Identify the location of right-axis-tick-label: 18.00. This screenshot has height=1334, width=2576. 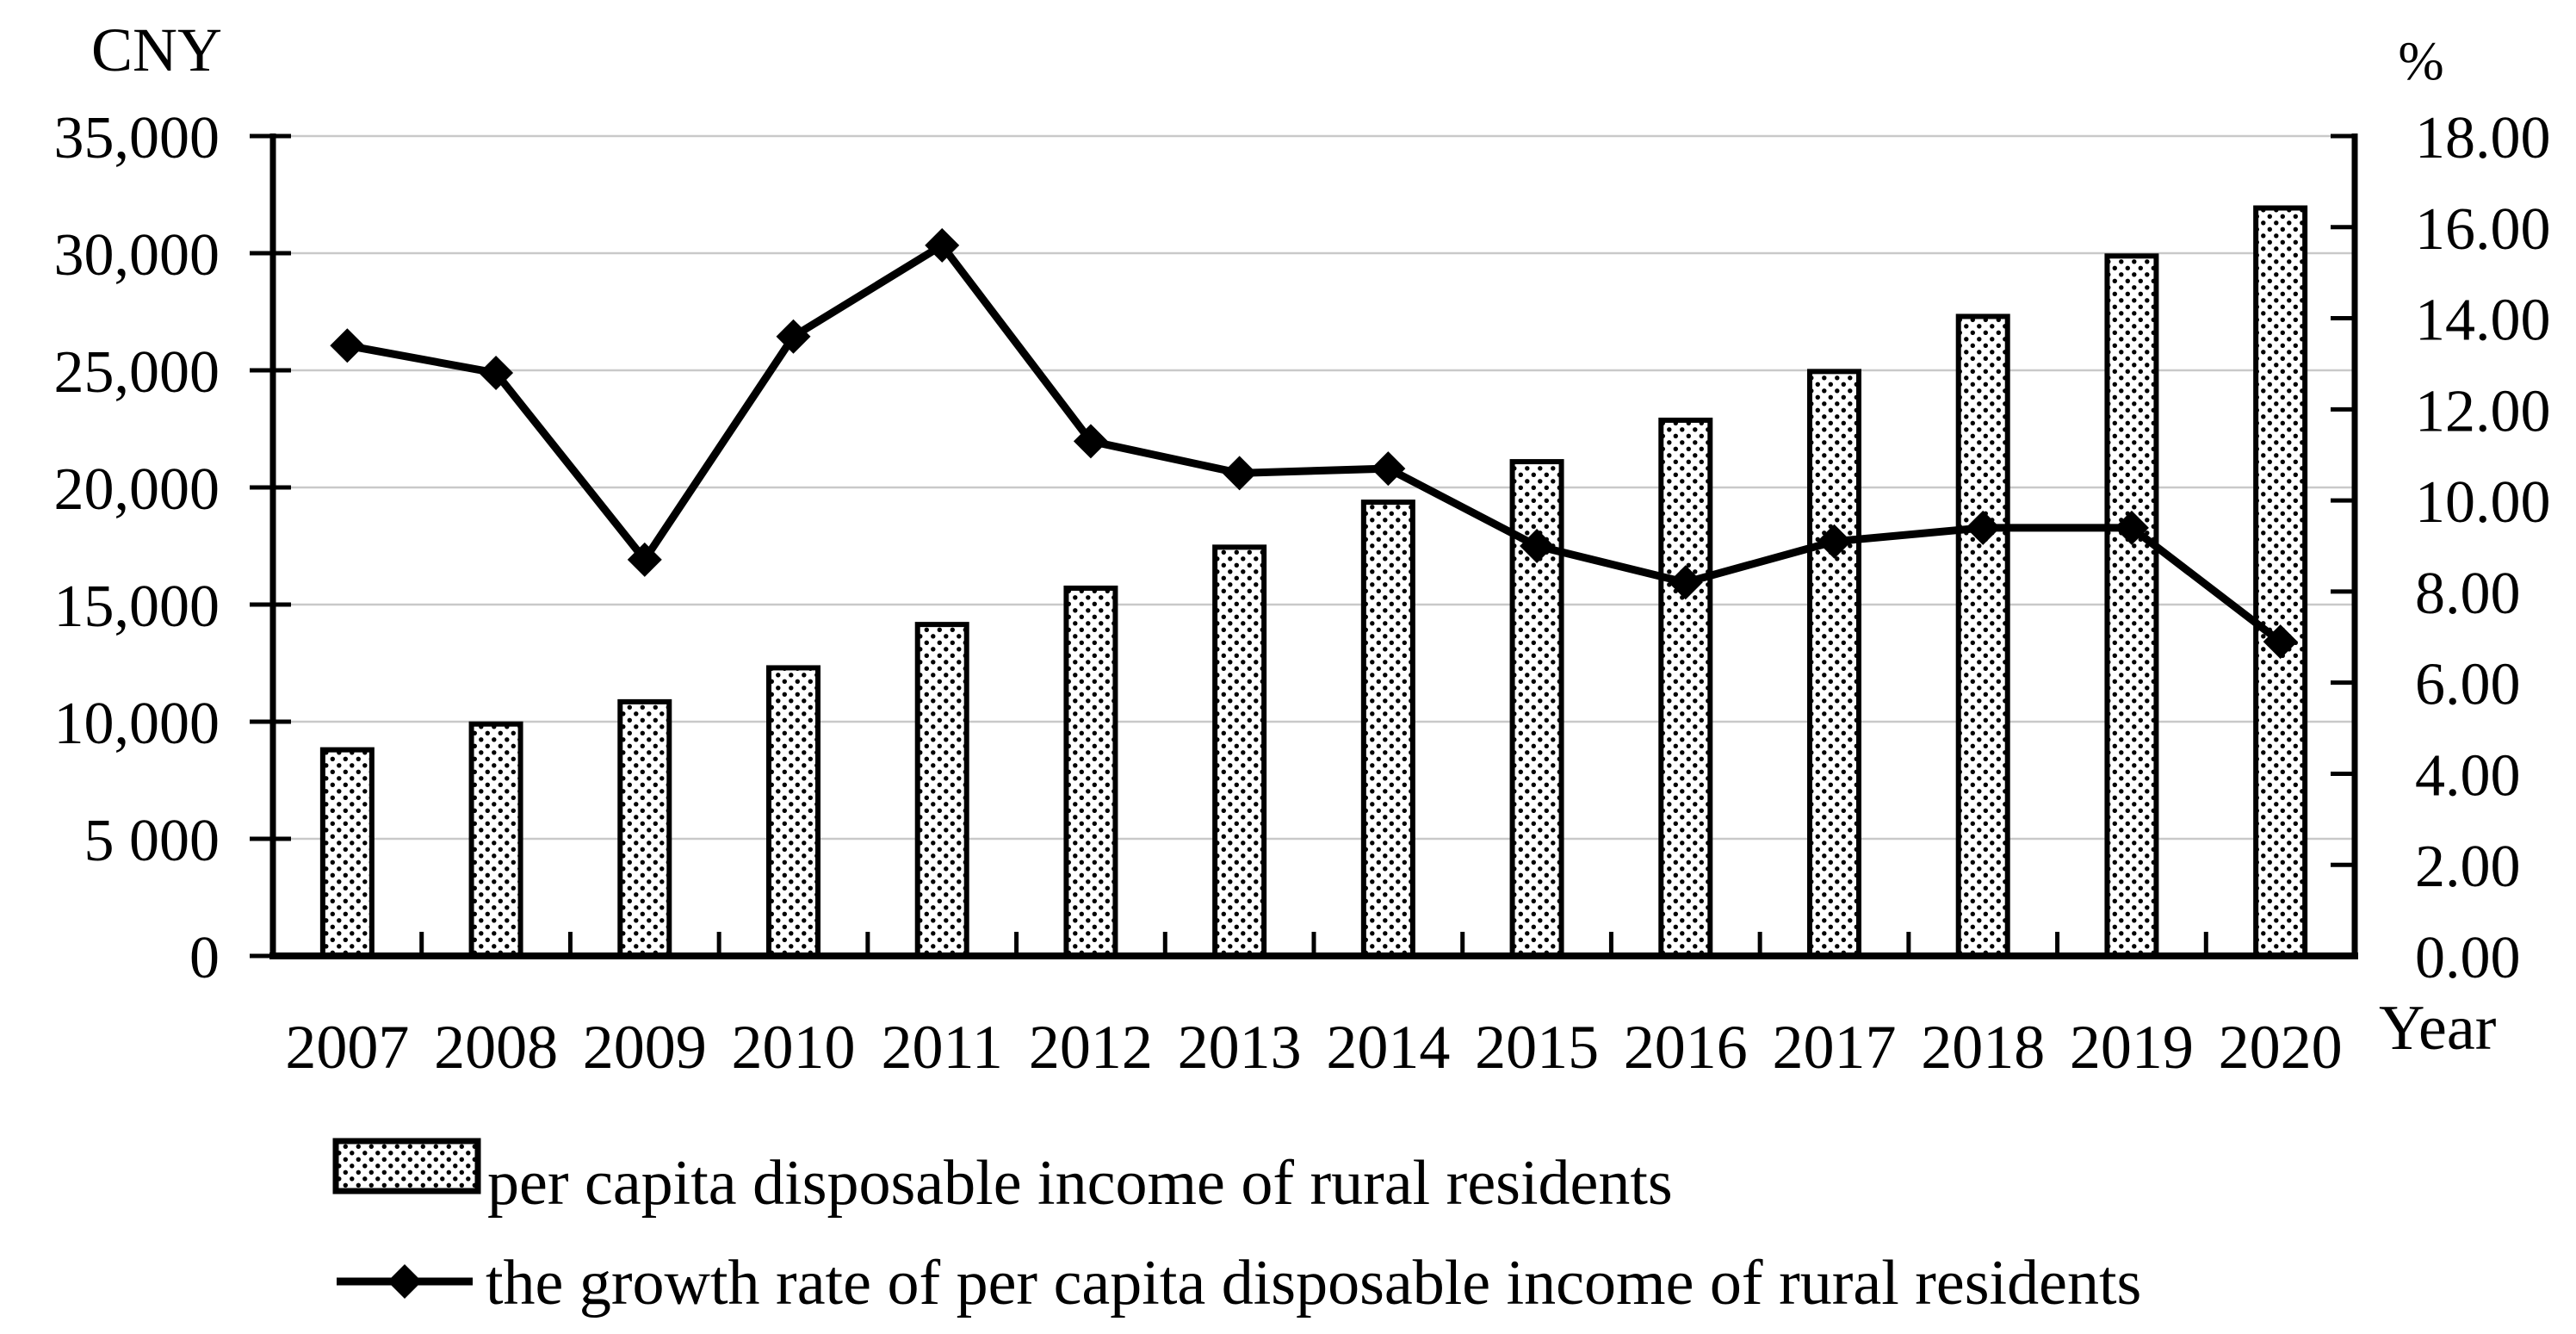
(2483, 138).